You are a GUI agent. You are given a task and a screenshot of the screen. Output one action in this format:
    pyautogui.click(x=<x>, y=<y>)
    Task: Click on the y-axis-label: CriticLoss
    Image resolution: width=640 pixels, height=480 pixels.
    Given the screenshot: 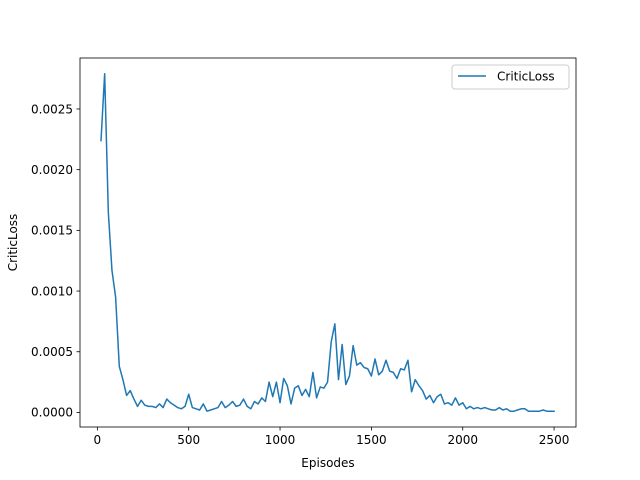 What is the action you would take?
    pyautogui.click(x=13, y=243)
    